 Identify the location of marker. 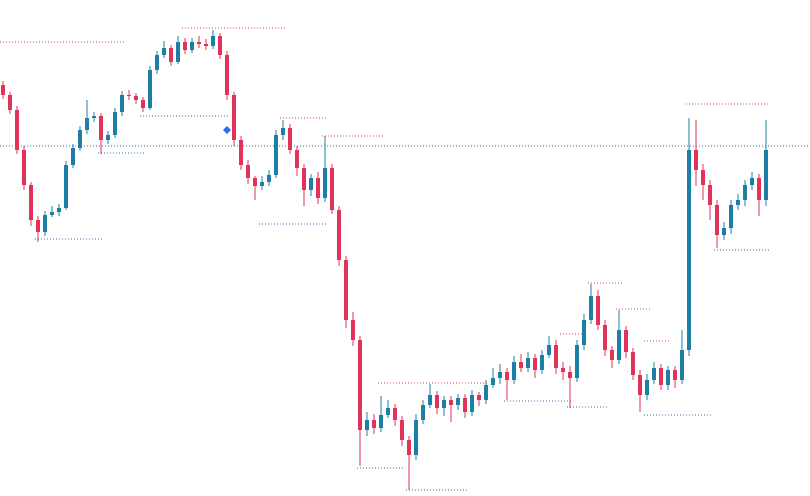
(227, 130).